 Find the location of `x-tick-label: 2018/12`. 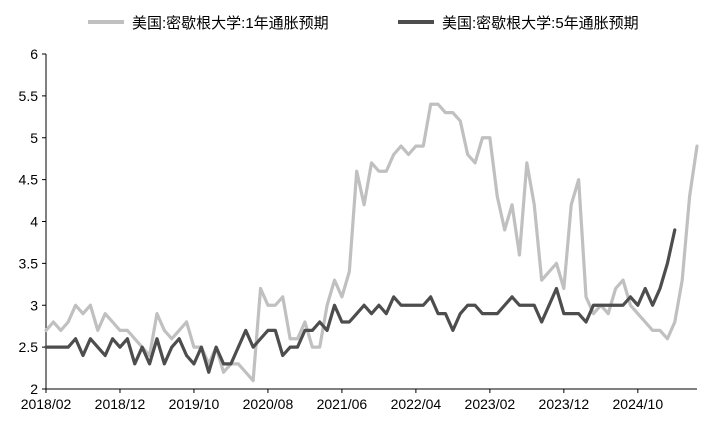

x-tick-label: 2018/12 is located at coordinates (120, 404).